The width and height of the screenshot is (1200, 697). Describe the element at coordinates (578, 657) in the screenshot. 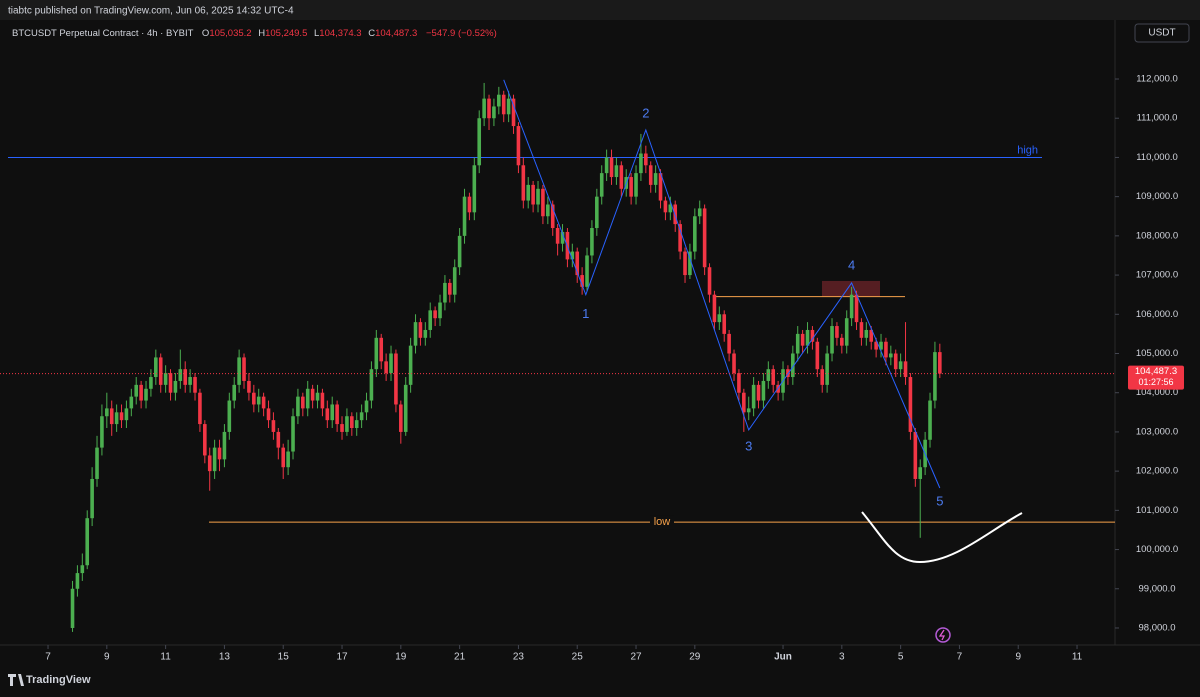

I see `x-tick-label: 25` at that location.